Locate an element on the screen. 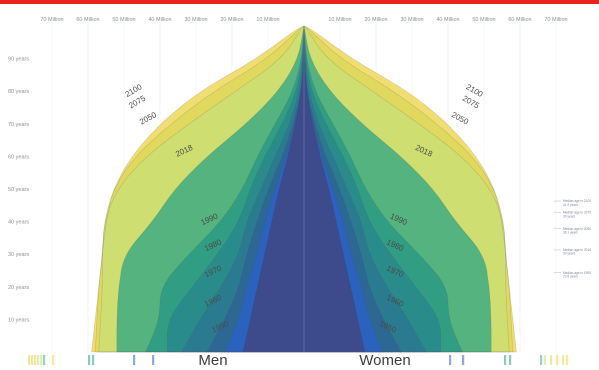 The image size is (599, 370). median-age-note: Median age in 1950 is located at coordinates (577, 273).